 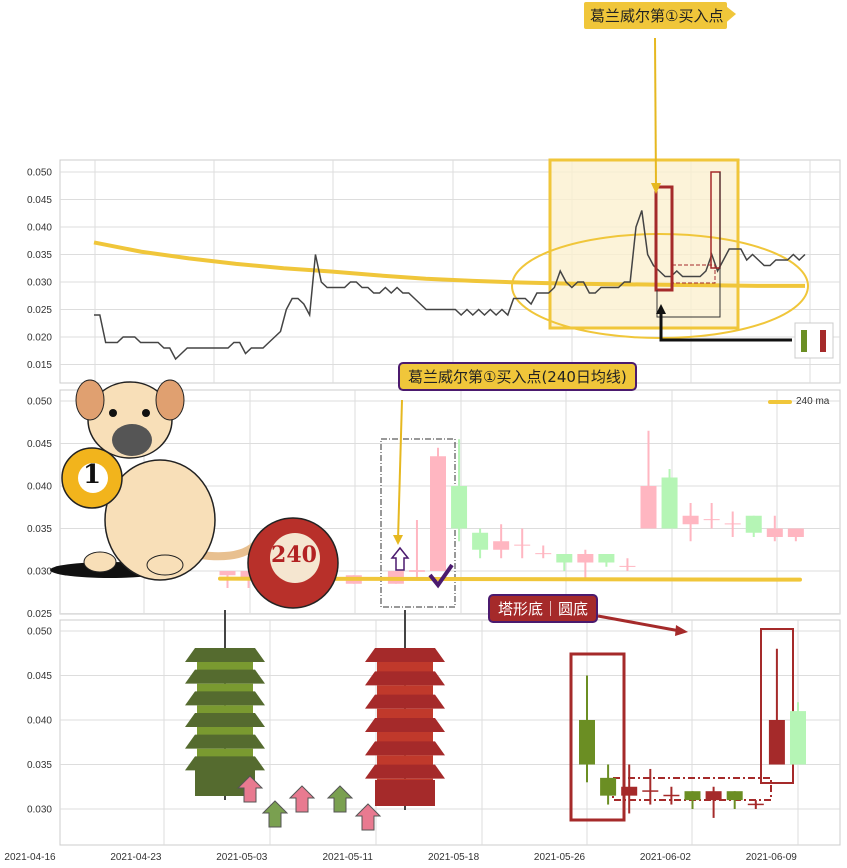 I want to click on ball-240-label: 240, so click(x=294, y=555).